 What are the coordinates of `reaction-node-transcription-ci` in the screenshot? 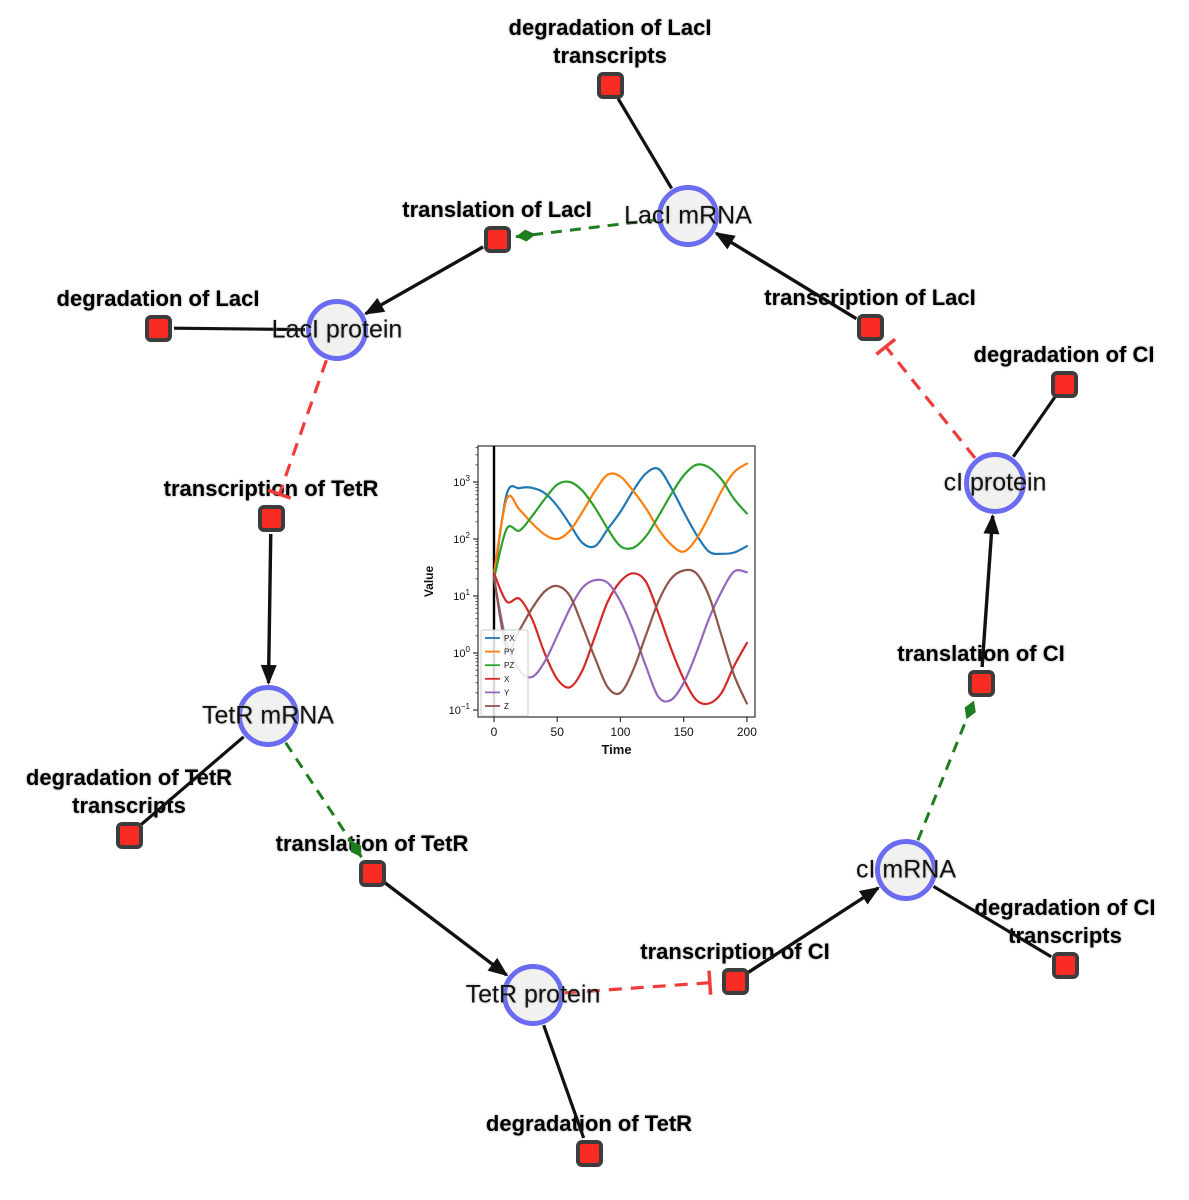 It's located at (735, 981).